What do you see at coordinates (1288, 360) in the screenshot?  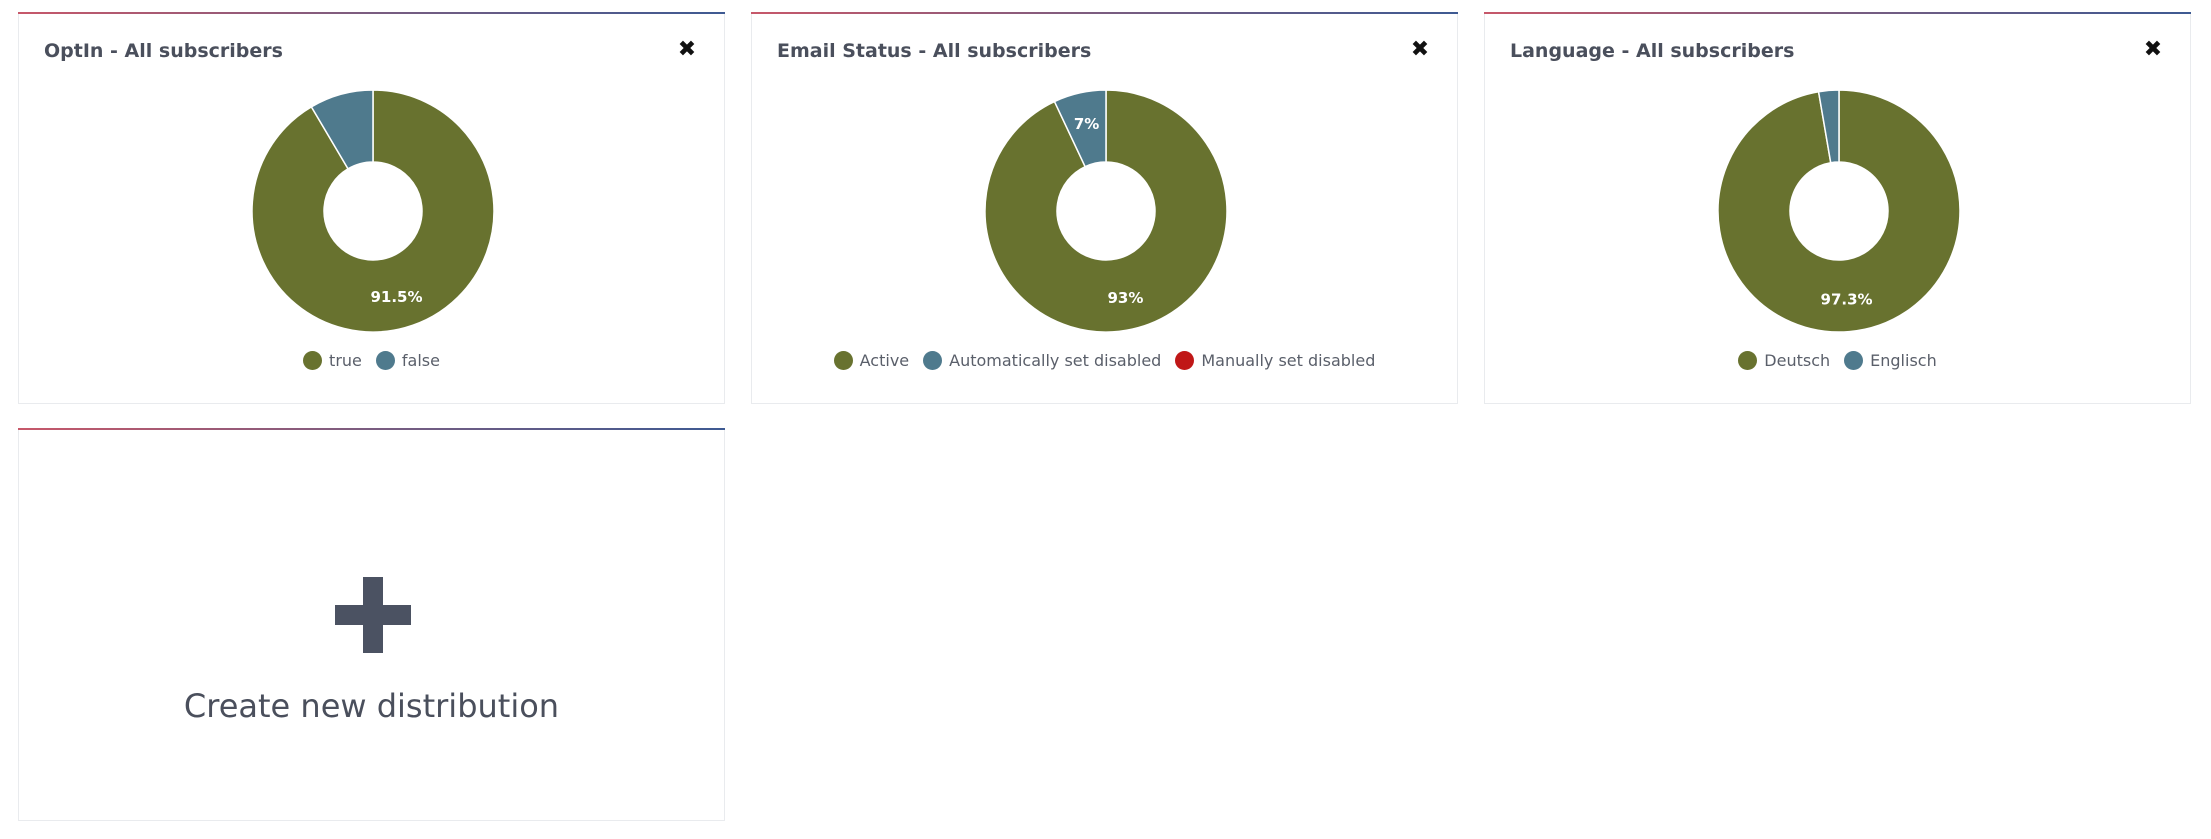 I see `legend-label: Manually set disabled` at bounding box center [1288, 360].